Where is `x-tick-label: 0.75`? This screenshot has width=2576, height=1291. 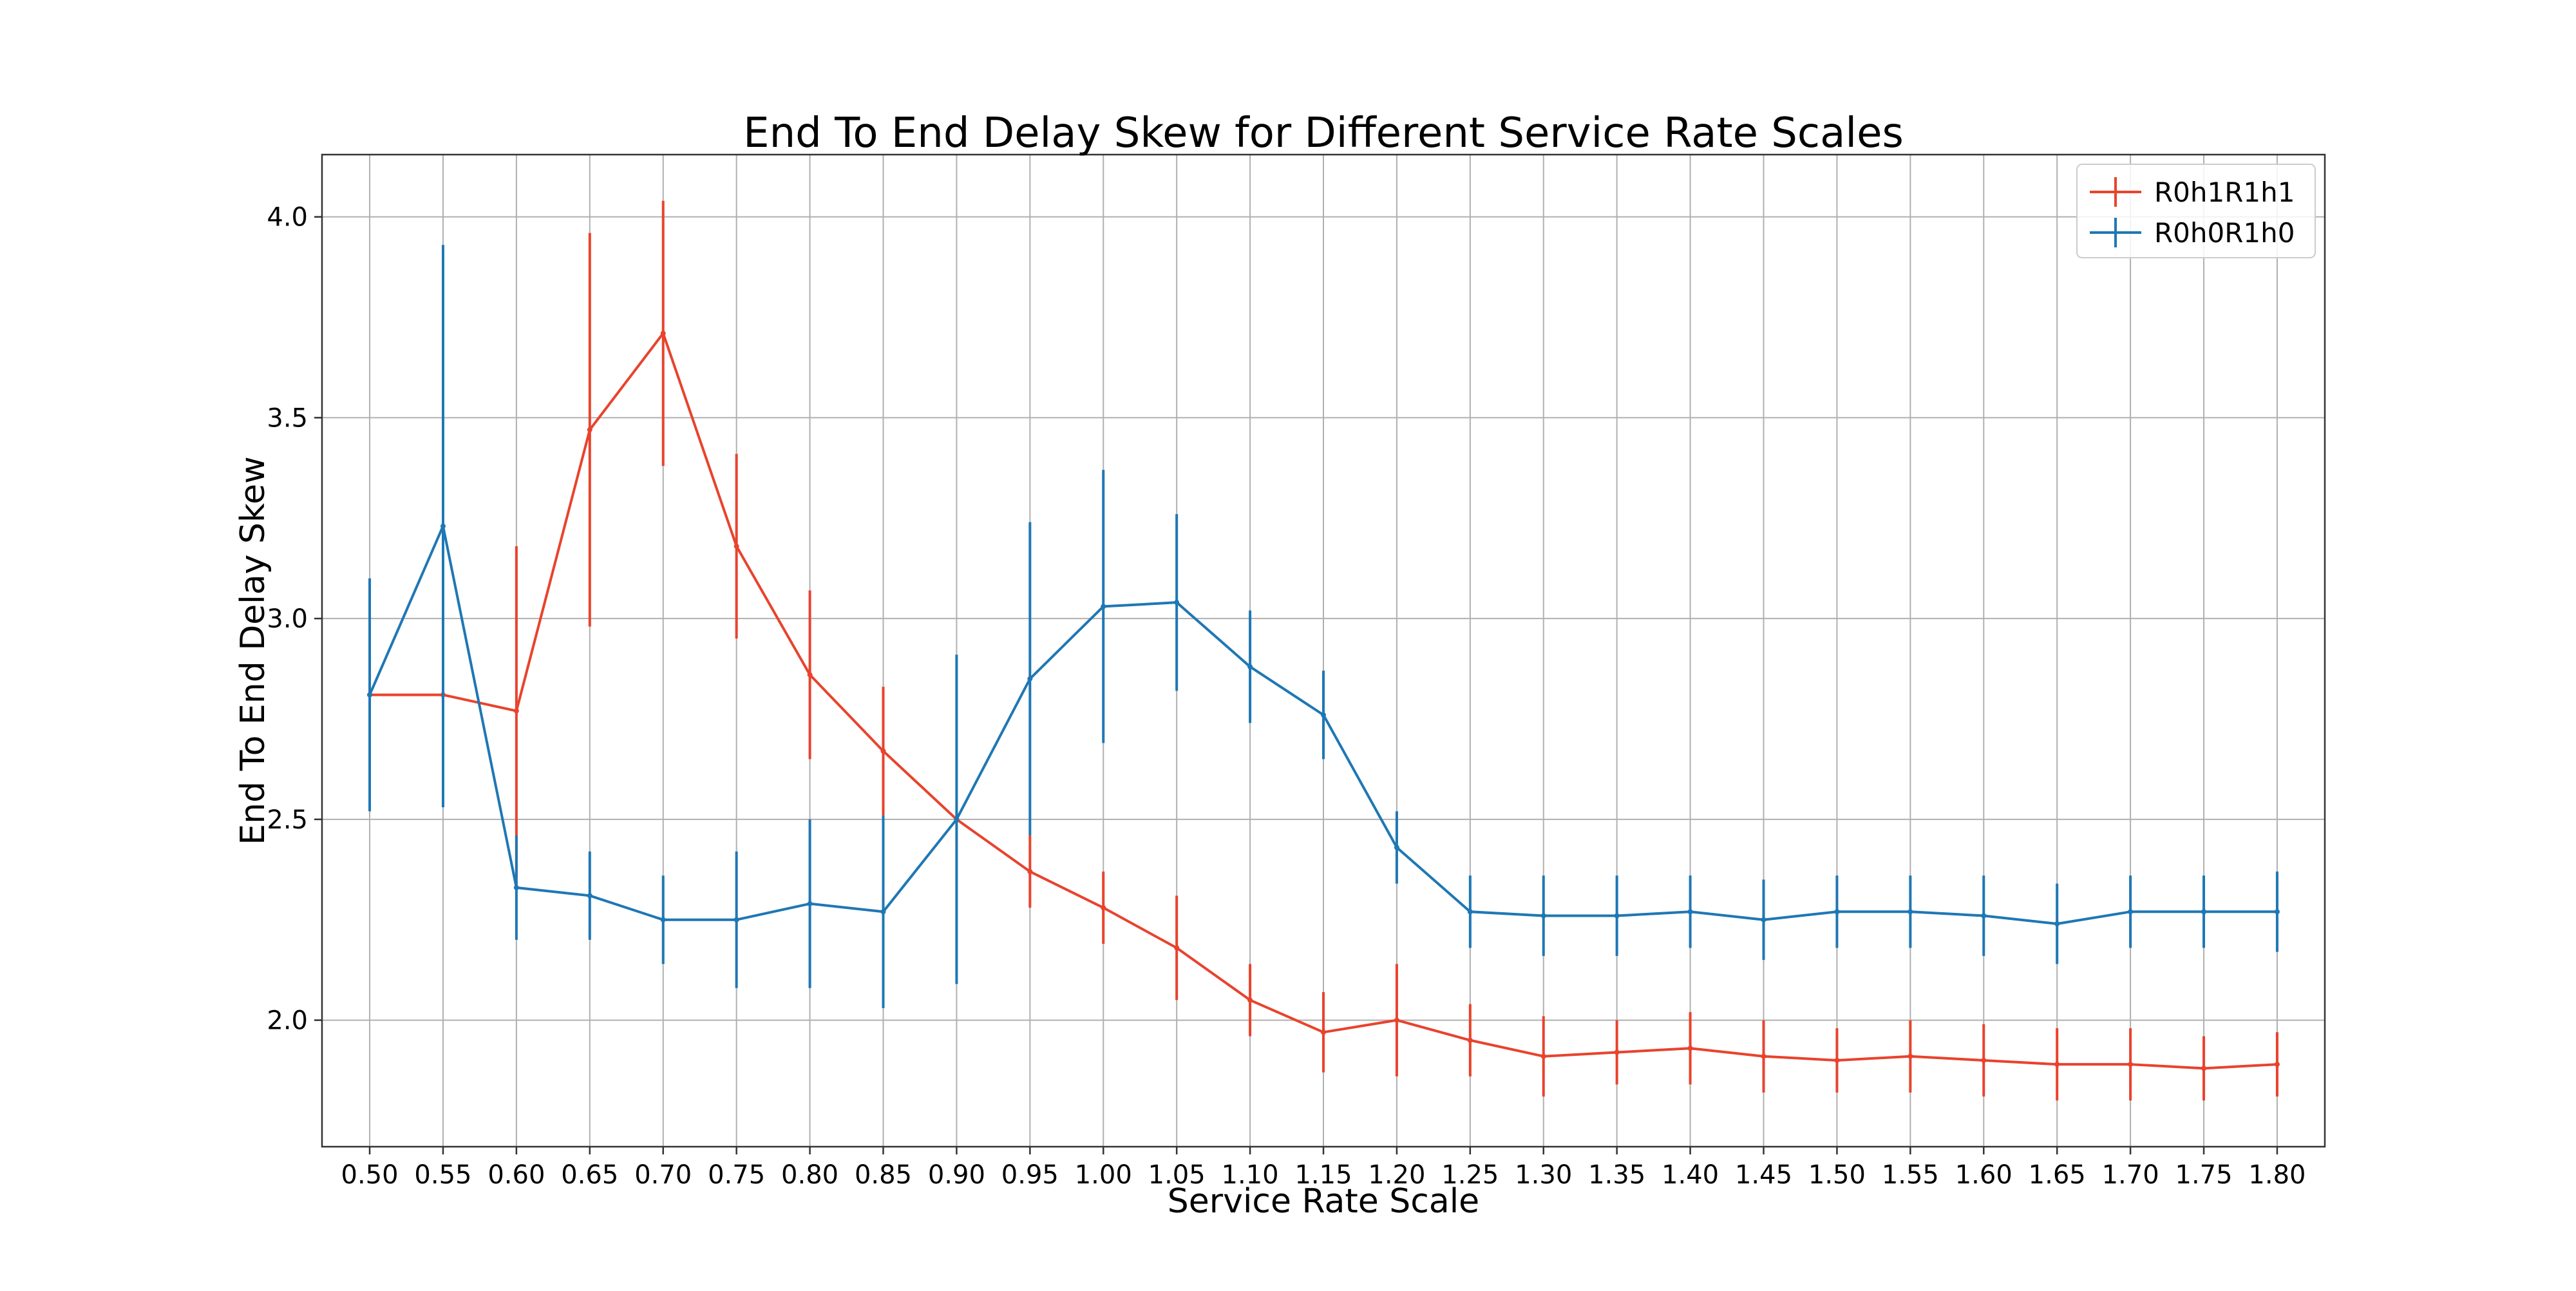
x-tick-label: 0.75 is located at coordinates (737, 1175).